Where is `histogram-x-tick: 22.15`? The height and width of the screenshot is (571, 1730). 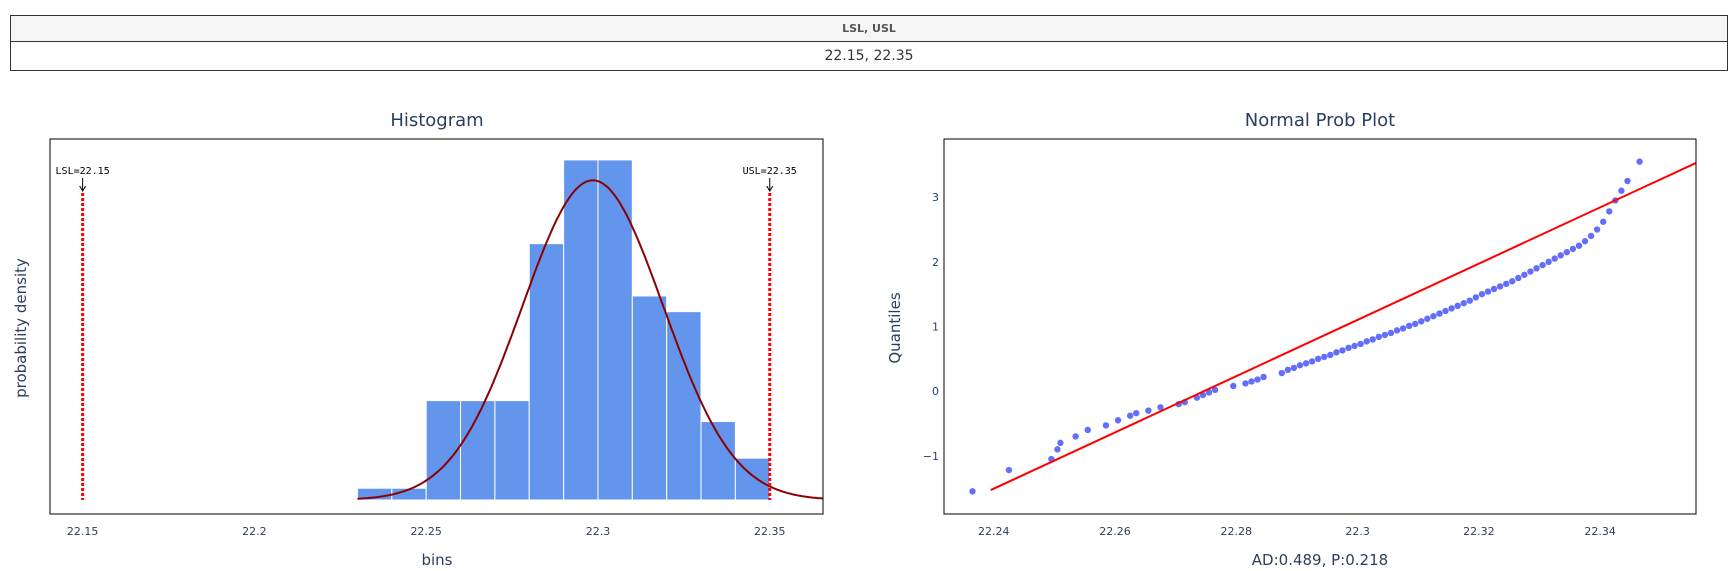 histogram-x-tick: 22.15 is located at coordinates (83, 531).